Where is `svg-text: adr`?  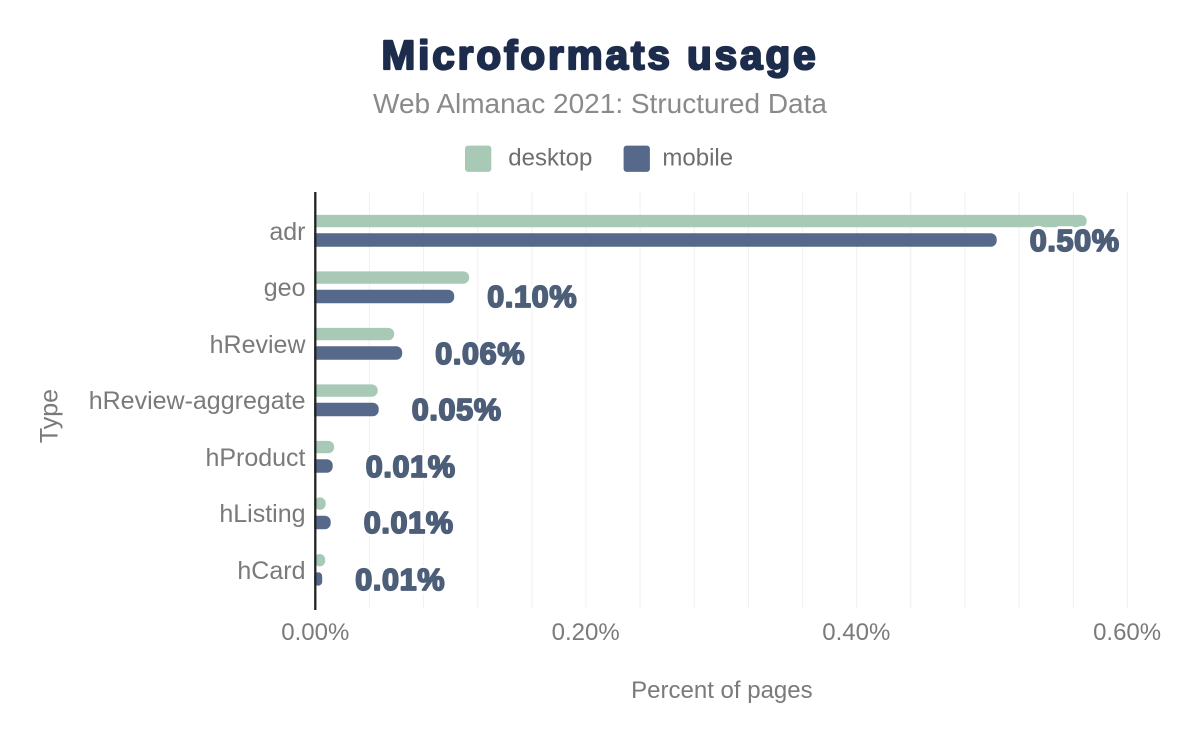 svg-text: adr is located at coordinates (287, 232).